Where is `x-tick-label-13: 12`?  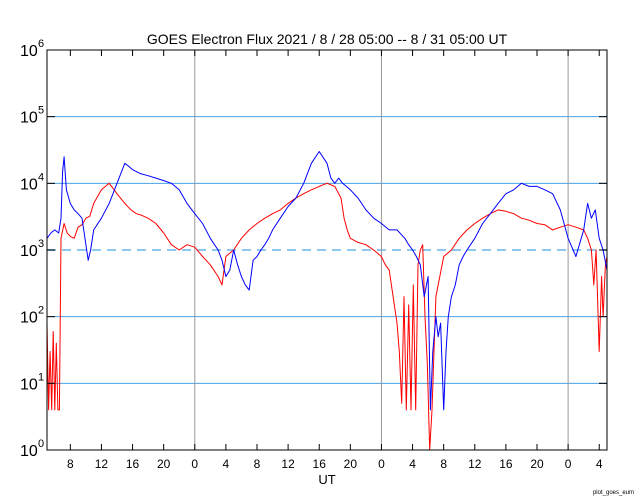 x-tick-label-13: 12 is located at coordinates (475, 464).